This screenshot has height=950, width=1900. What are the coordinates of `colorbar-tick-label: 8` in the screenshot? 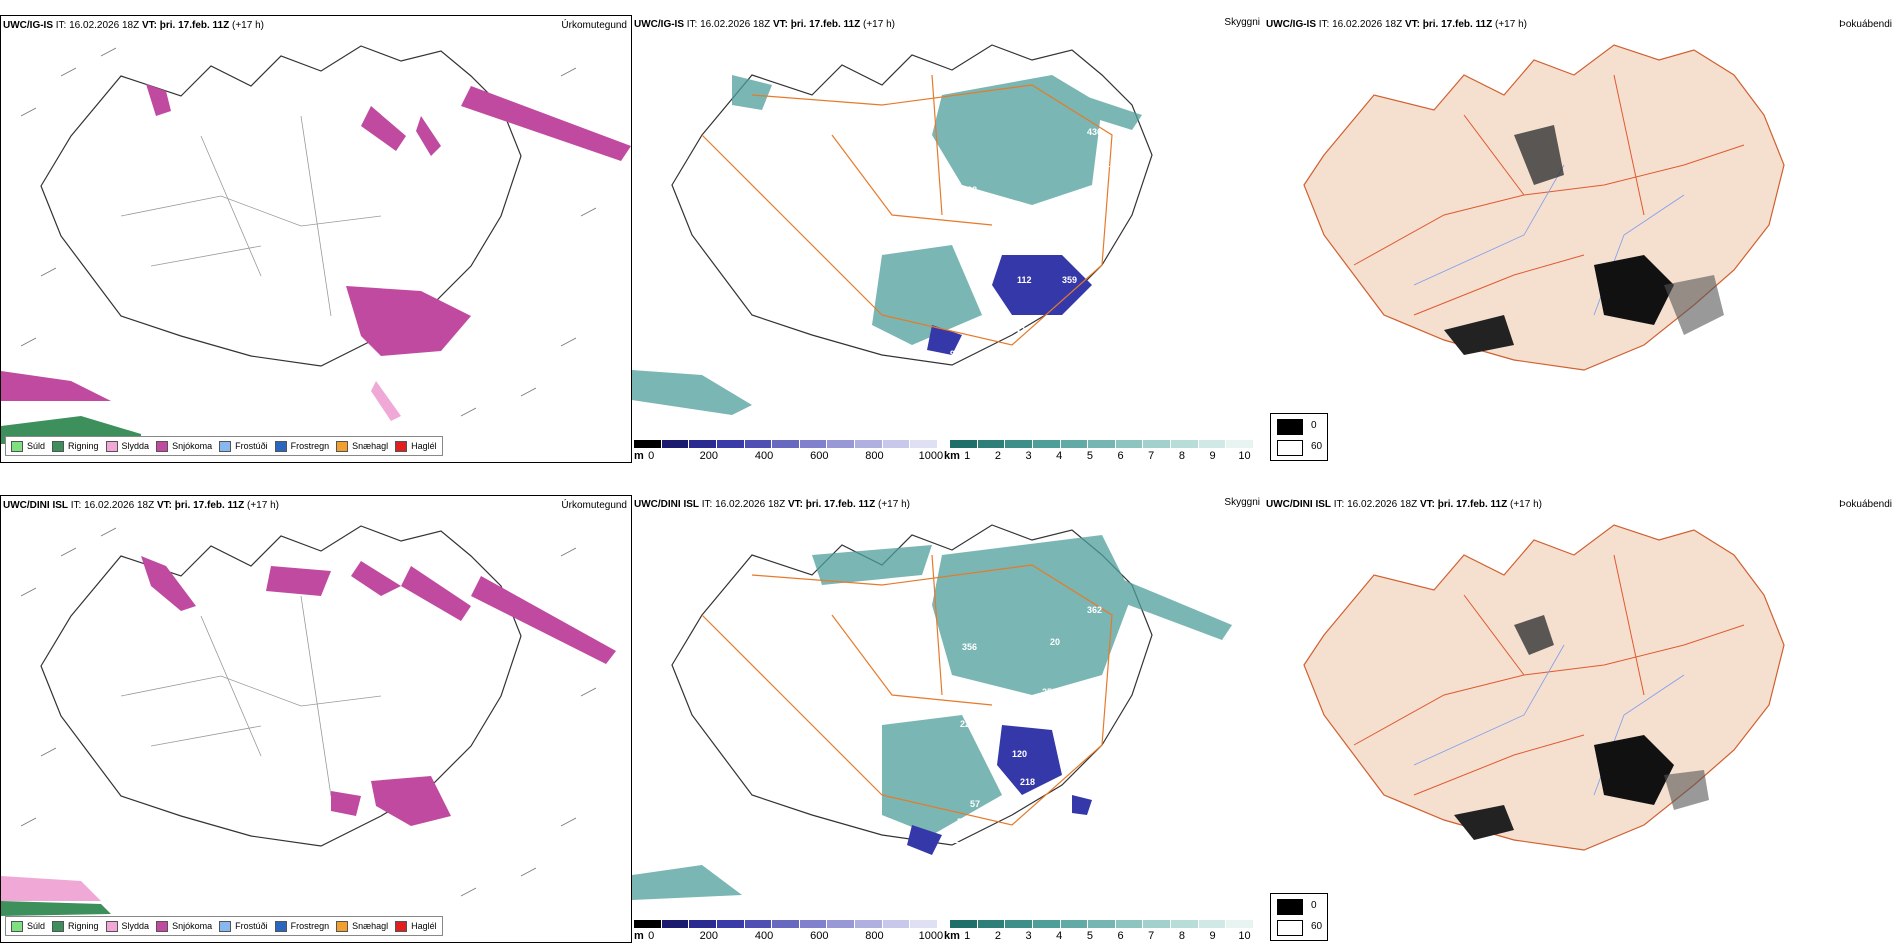 It's located at (1181, 936).